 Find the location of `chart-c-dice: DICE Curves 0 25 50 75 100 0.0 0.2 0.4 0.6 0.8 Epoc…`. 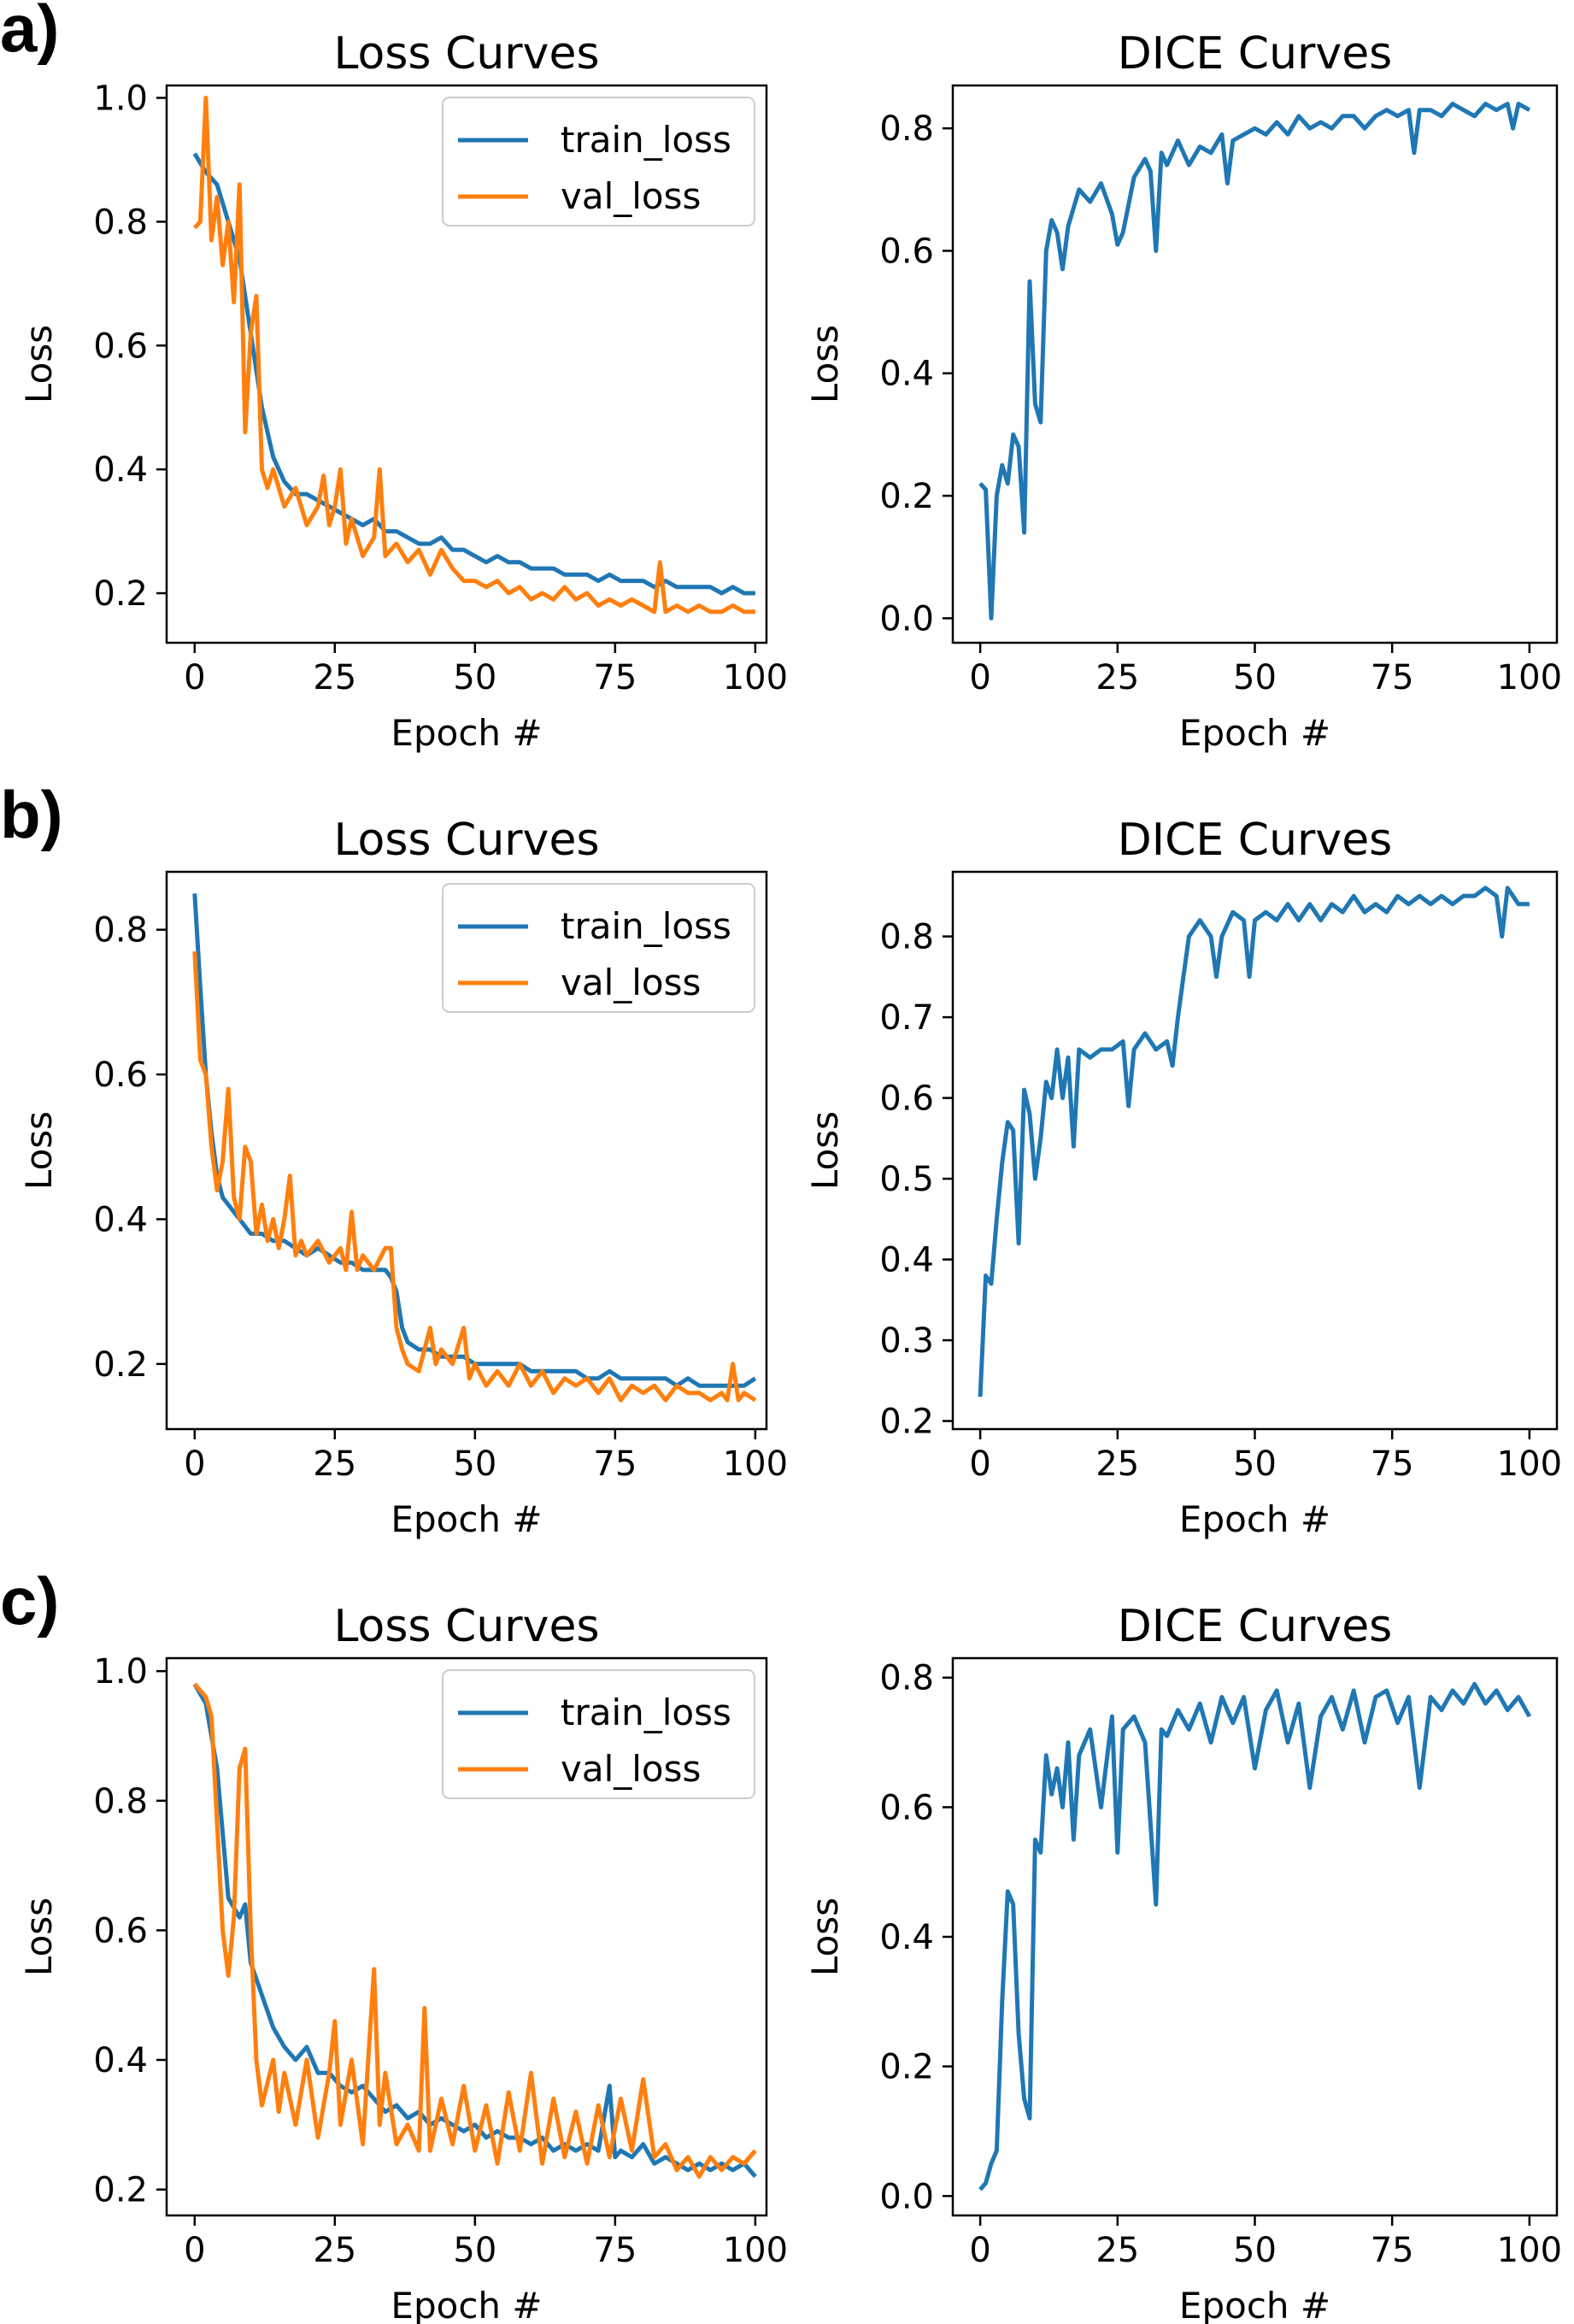

chart-c-dice: DICE Curves 0 25 50 75 100 0.0 0.2 0.4 0.6 0.8 Epoc… is located at coordinates (1183, 1962).